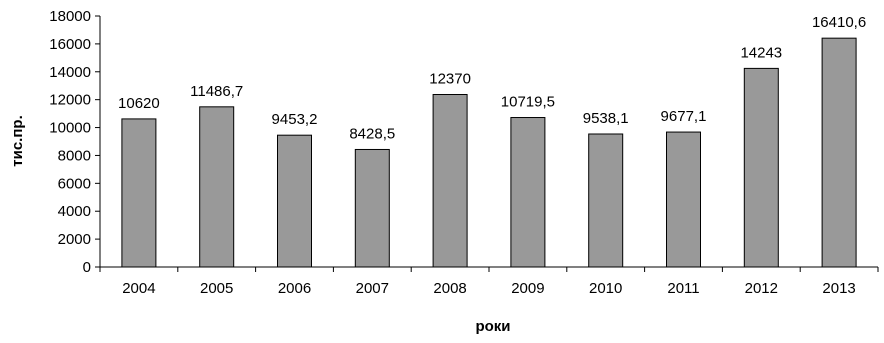  Describe the element at coordinates (217, 187) in the screenshot. I see `bar-2005` at that location.